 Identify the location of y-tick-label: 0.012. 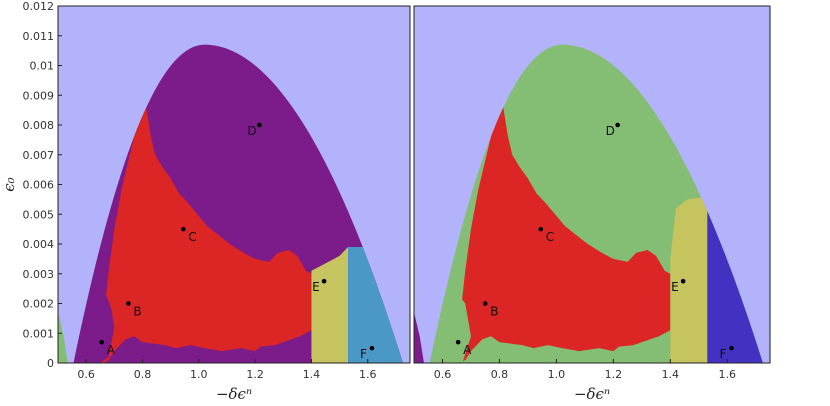
(39, 6).